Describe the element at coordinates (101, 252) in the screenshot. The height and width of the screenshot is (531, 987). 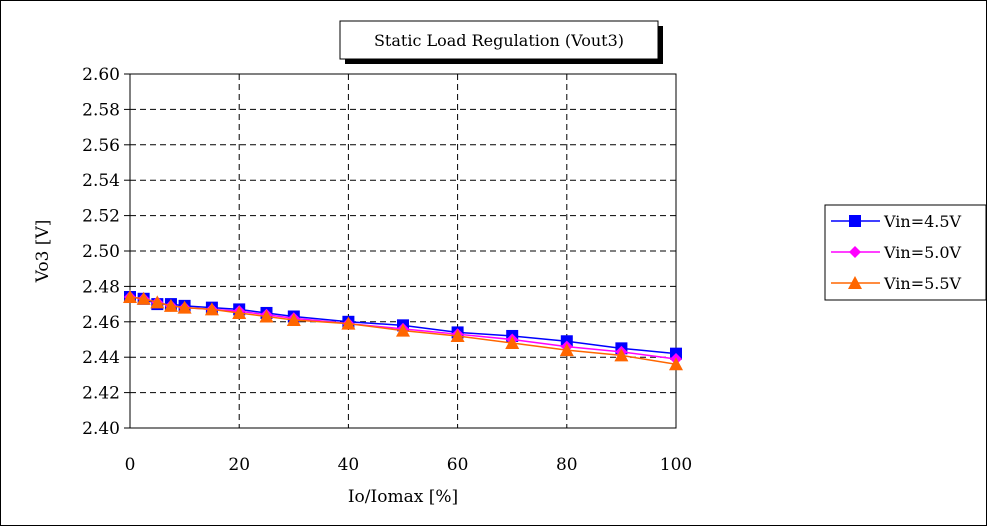
I see `y-tick-label: 2.50` at that location.